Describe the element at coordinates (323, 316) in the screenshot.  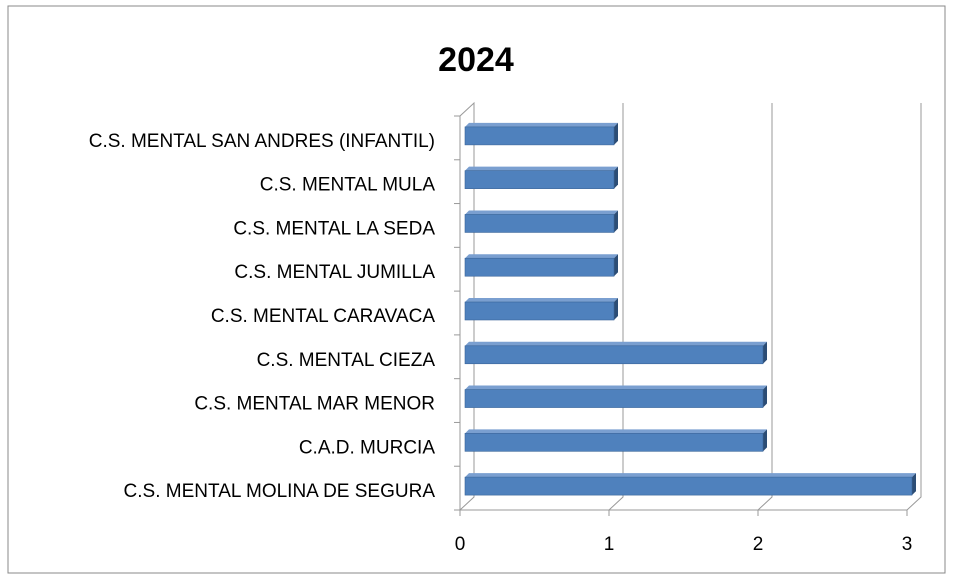
I see `y-tick-label: C.S. MENTAL CARAVACA` at that location.